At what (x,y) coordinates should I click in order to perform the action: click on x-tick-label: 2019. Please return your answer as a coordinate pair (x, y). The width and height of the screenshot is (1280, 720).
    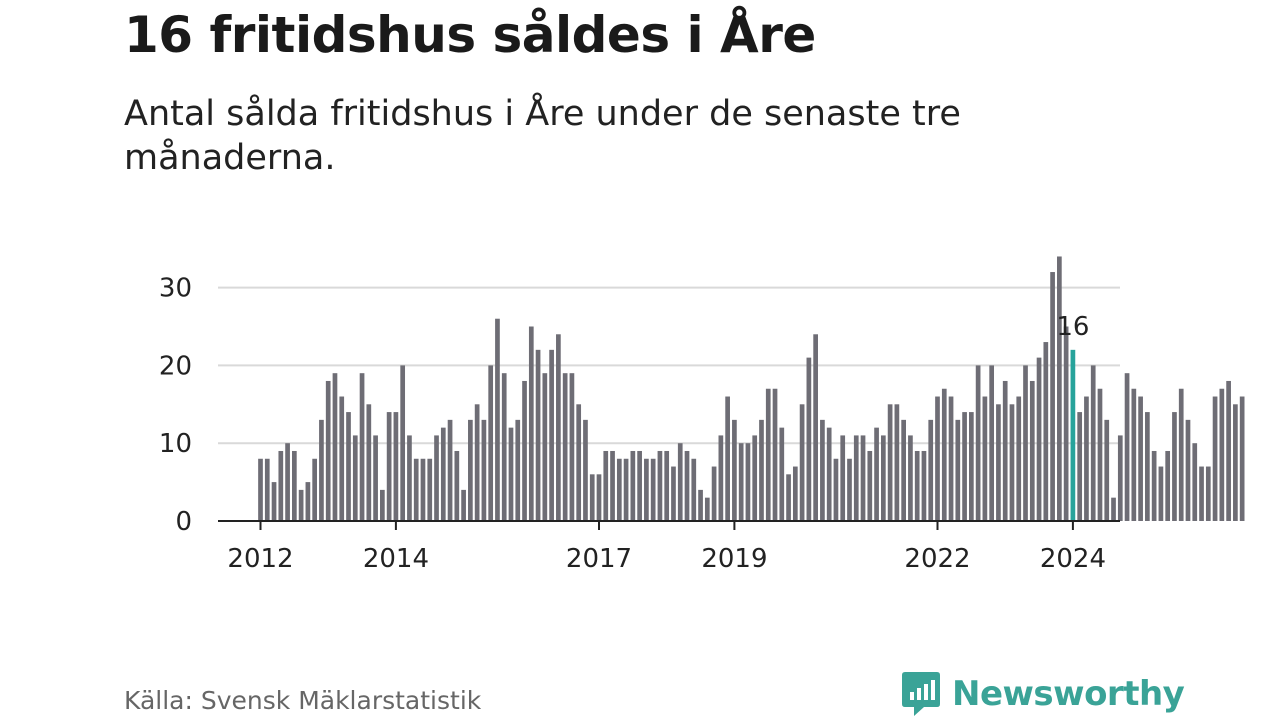
    Looking at the image, I should click on (734, 559).